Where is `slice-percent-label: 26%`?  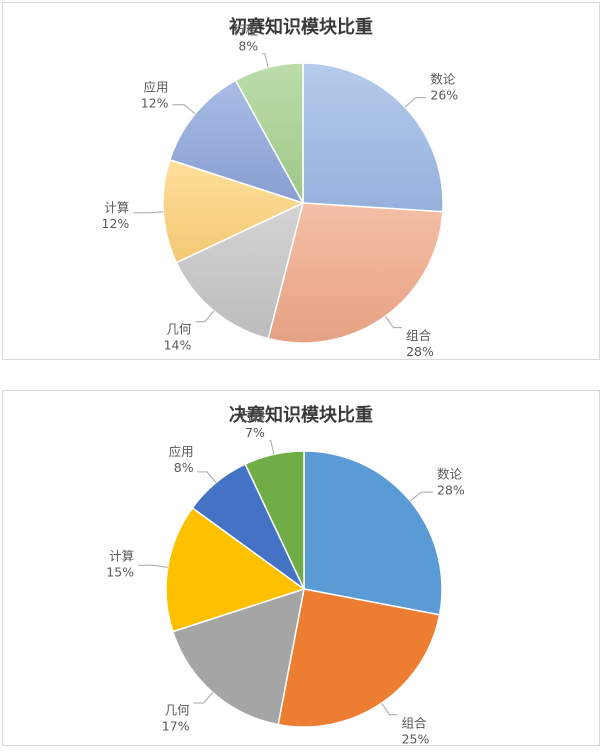 slice-percent-label: 26% is located at coordinates (444, 94).